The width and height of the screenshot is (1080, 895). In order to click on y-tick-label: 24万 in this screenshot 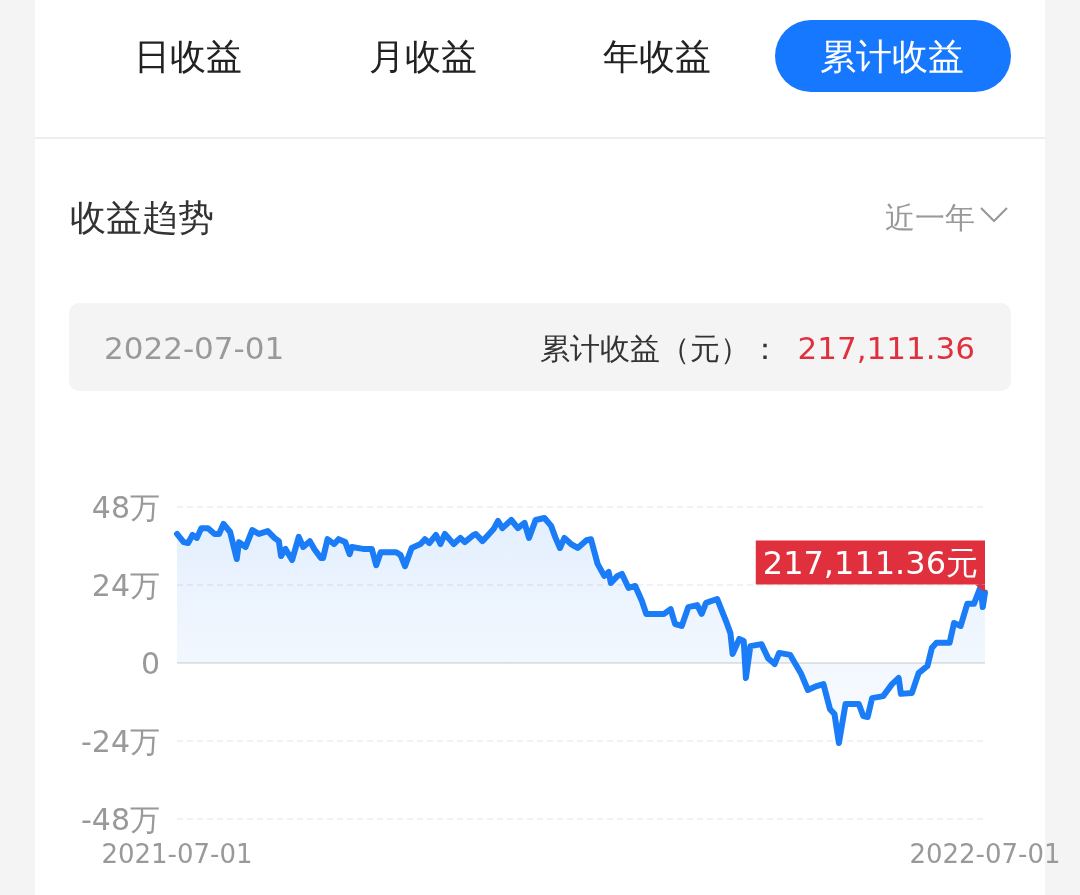, I will do `click(125, 585)`.